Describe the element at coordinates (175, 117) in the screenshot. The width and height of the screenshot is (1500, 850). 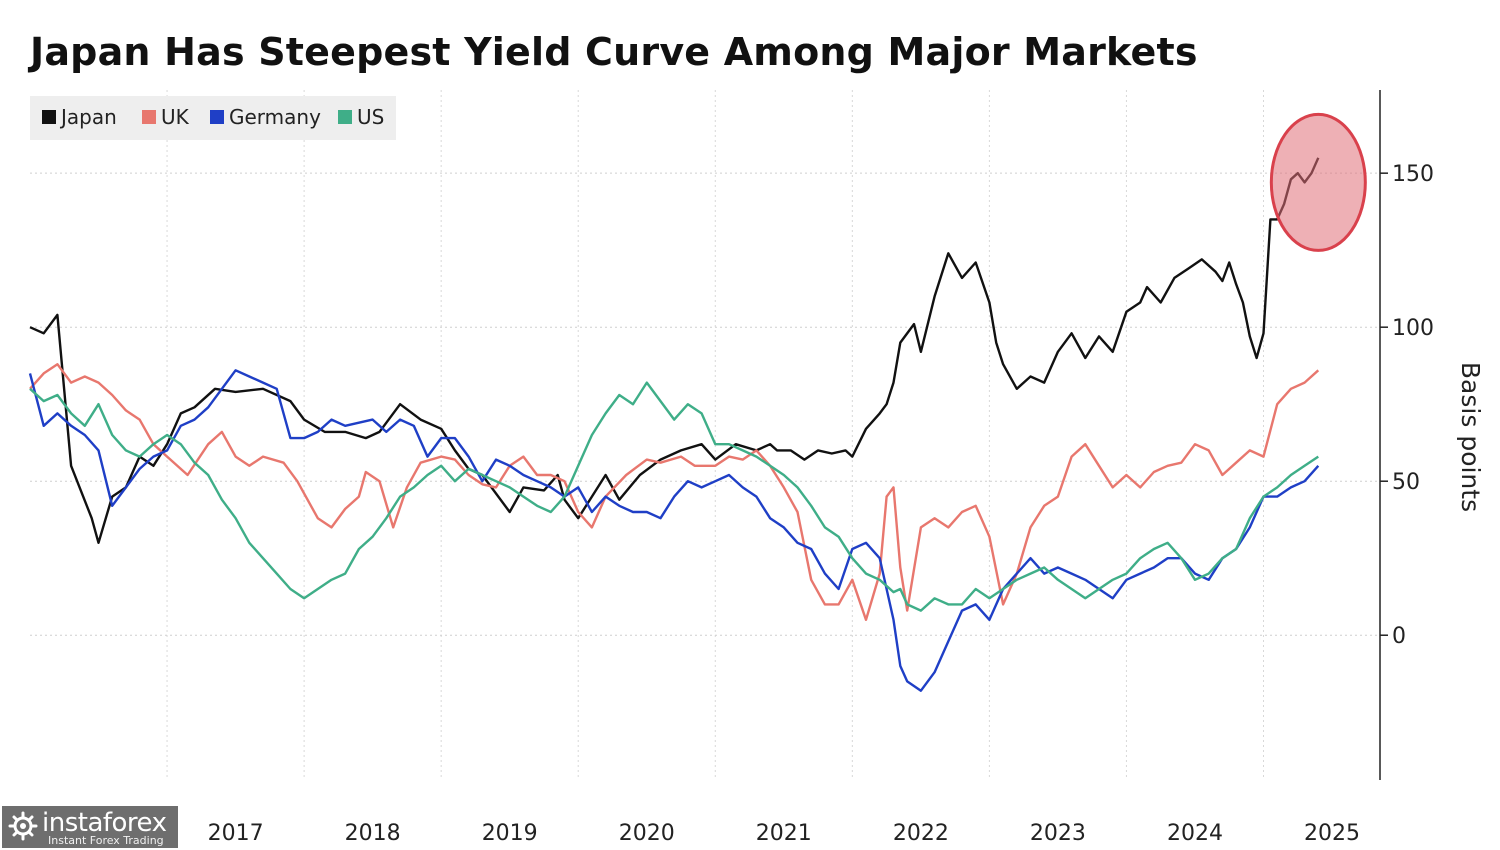
I see `legend-label-uk: UK` at that location.